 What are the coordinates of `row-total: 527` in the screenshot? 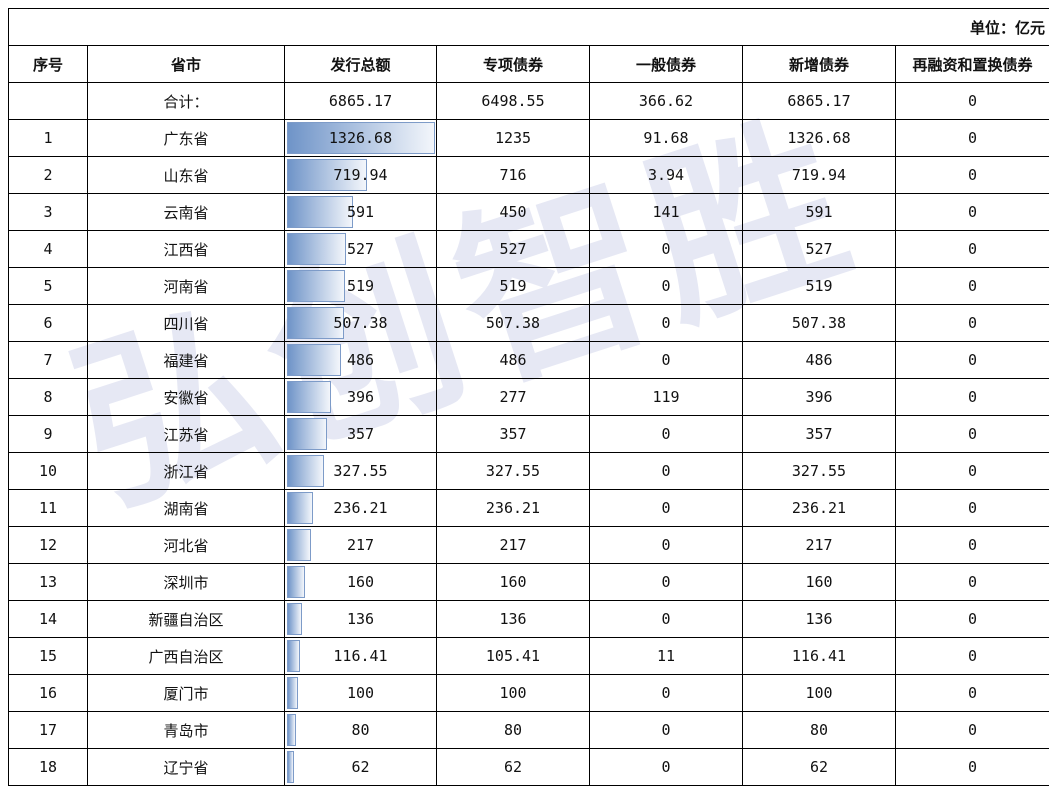 It's located at (361, 249).